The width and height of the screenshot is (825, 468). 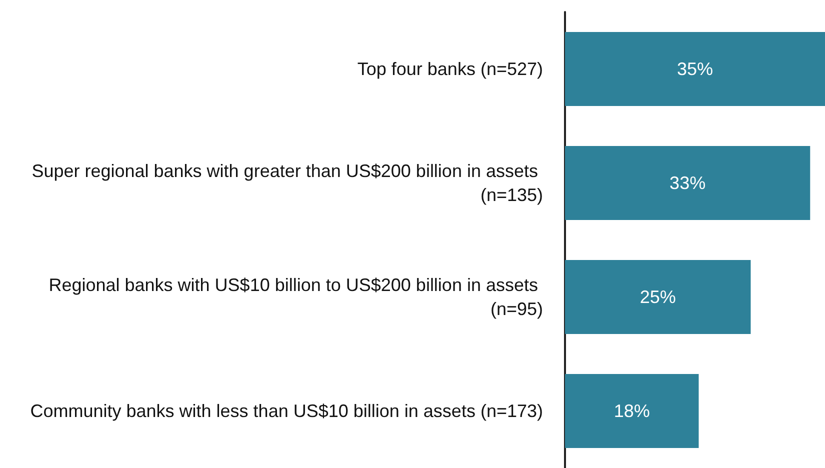 What do you see at coordinates (450, 69) in the screenshot?
I see `y-tick-label: Top four banks (n=527)` at bounding box center [450, 69].